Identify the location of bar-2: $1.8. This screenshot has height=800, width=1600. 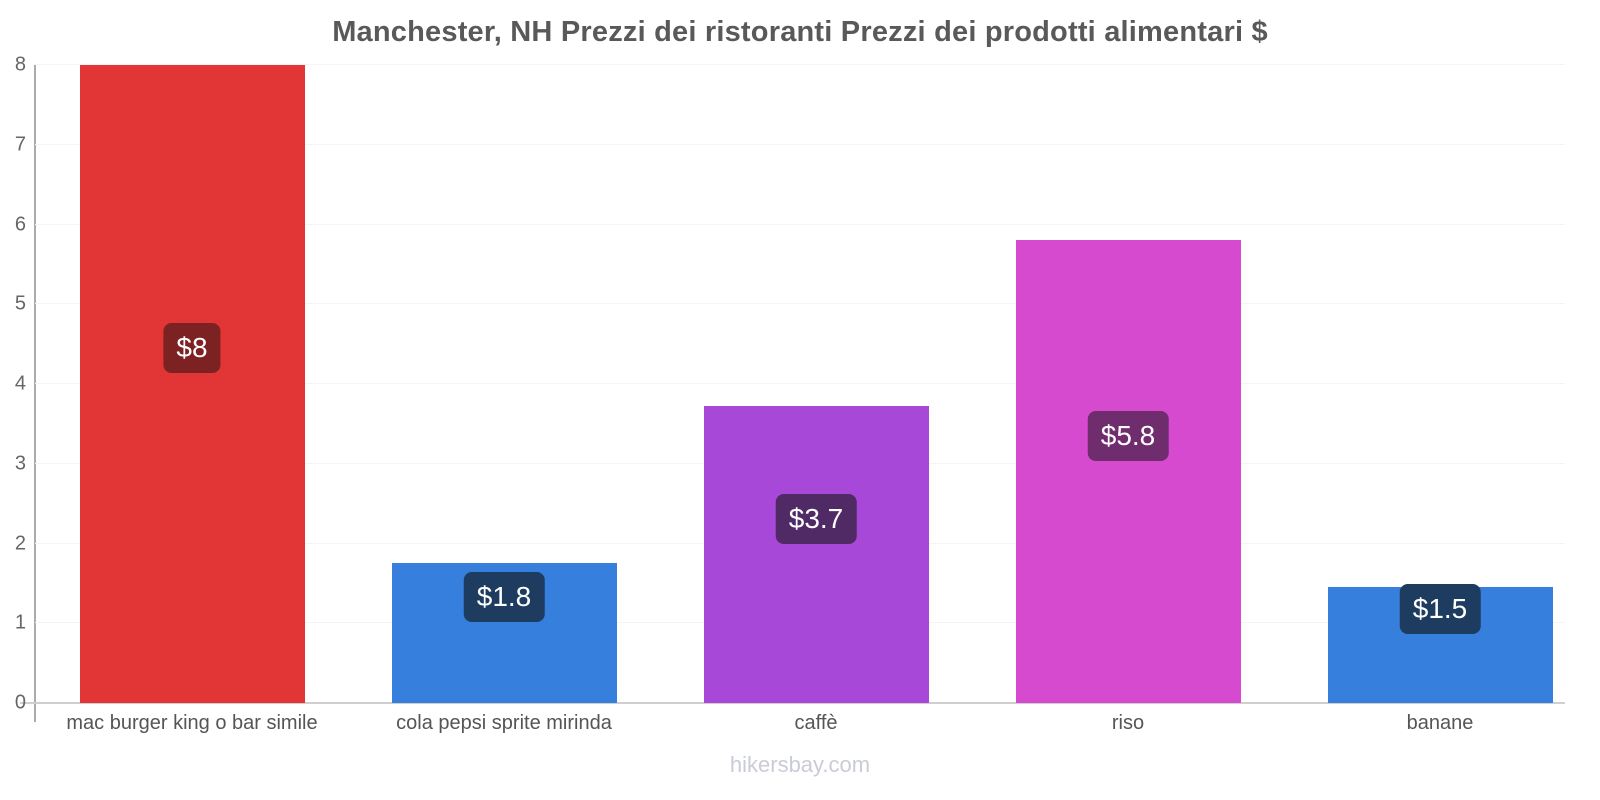
(504, 633).